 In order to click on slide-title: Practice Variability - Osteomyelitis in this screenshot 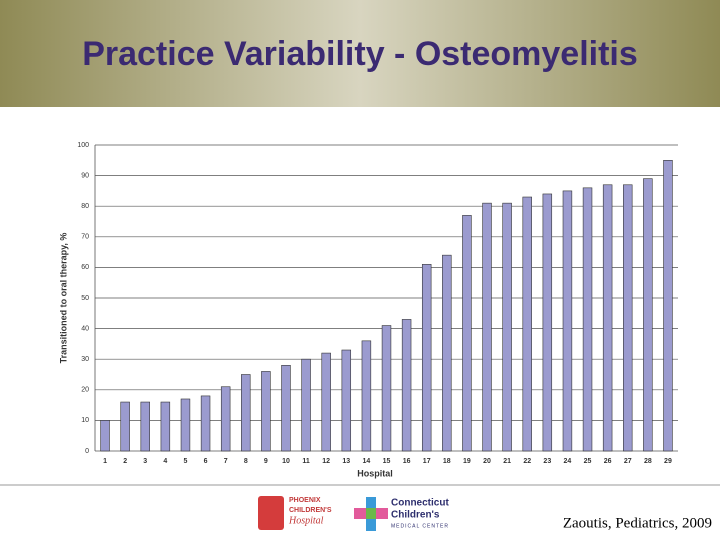, I will do `click(360, 54)`.